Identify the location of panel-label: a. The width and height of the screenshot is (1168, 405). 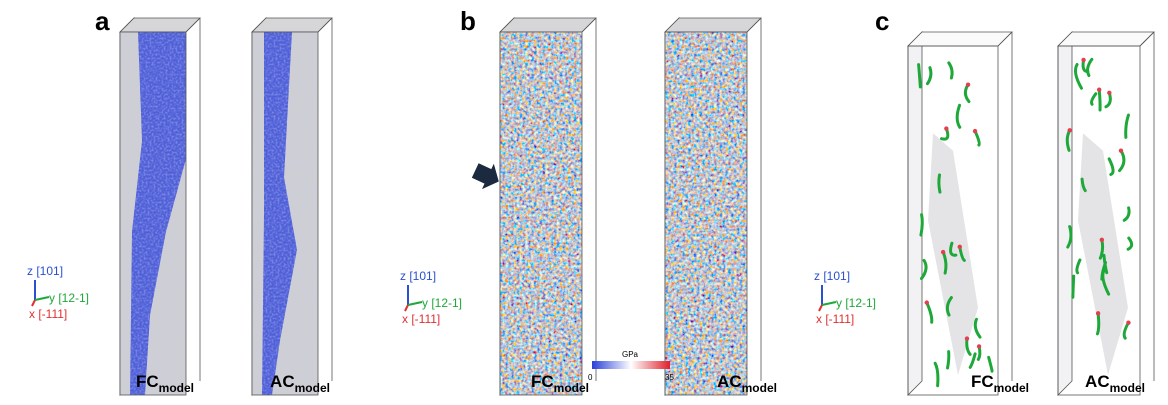
(102, 21).